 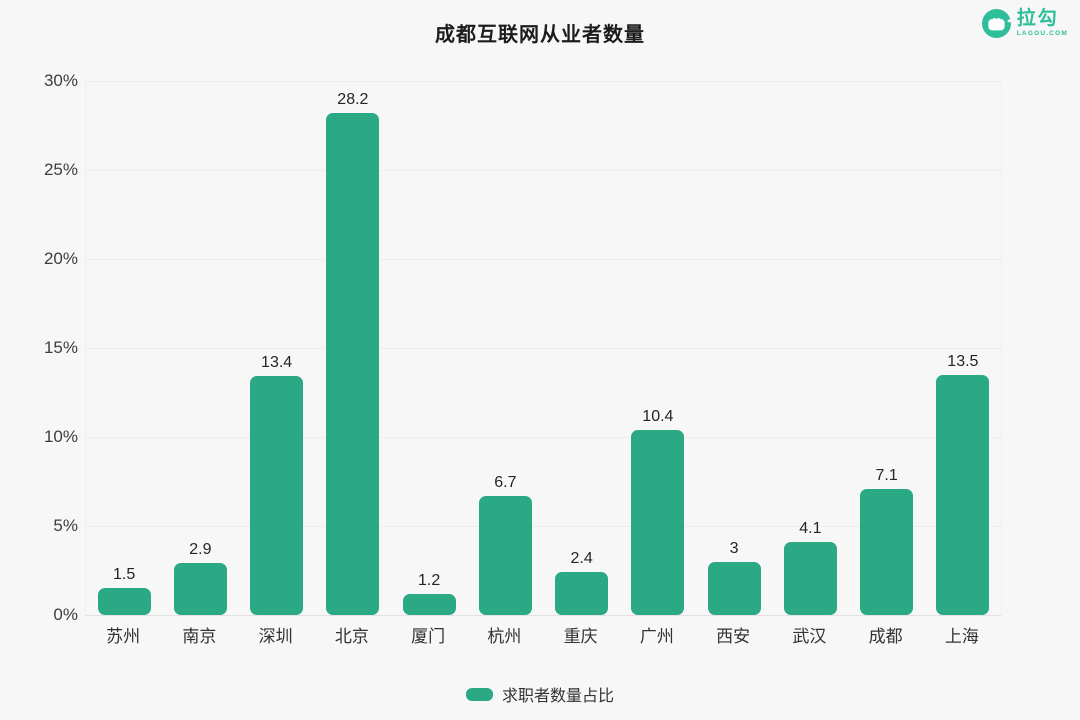 What do you see at coordinates (540, 35) in the screenshot?
I see `chart-title: 成都互联网从业者数量` at bounding box center [540, 35].